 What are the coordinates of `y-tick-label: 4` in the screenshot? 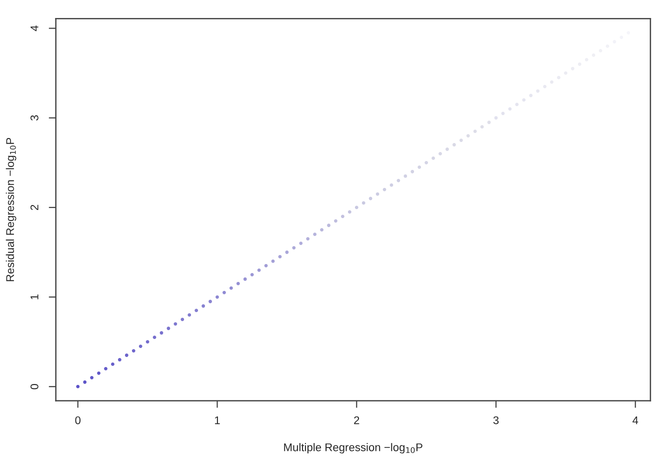 It's located at (34, 29).